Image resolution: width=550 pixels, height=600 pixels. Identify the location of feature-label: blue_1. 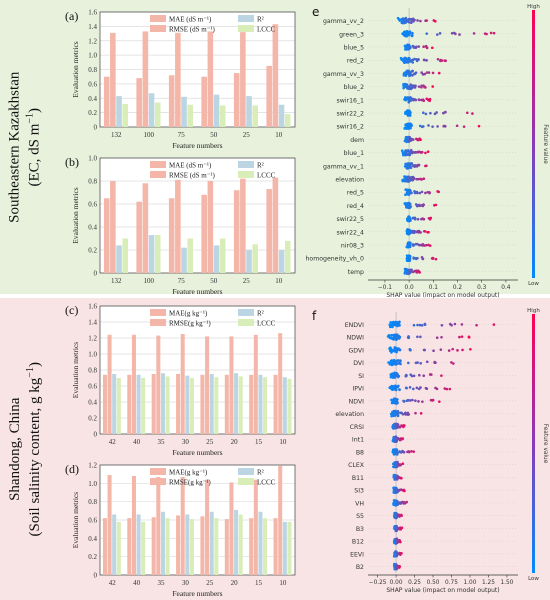
(354, 153).